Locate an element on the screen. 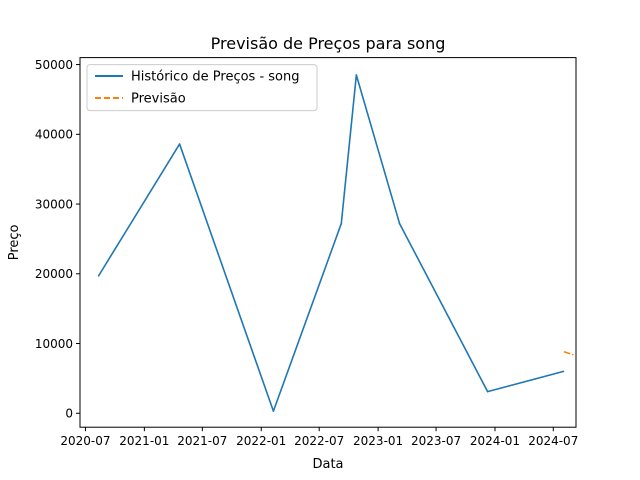 This screenshot has height=480, width=640. y-tick-label: 40000 is located at coordinates (54, 135).